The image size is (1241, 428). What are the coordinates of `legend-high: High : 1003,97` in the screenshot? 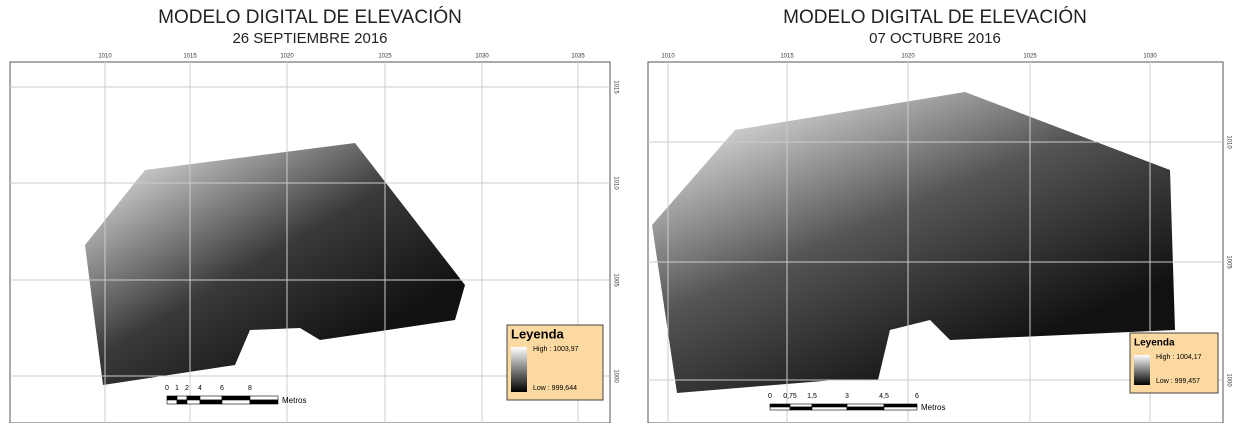 It's located at (556, 349).